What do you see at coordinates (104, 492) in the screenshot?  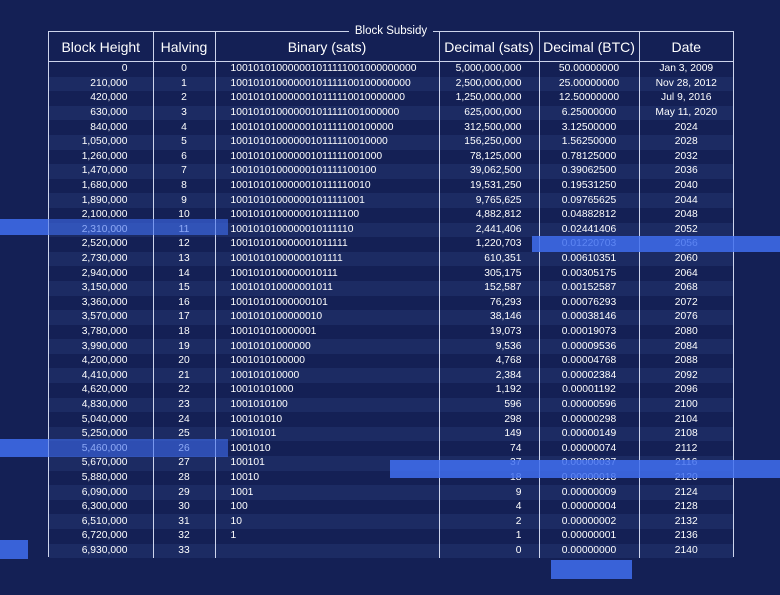 I see `cell-block-height: 6,090,000` at bounding box center [104, 492].